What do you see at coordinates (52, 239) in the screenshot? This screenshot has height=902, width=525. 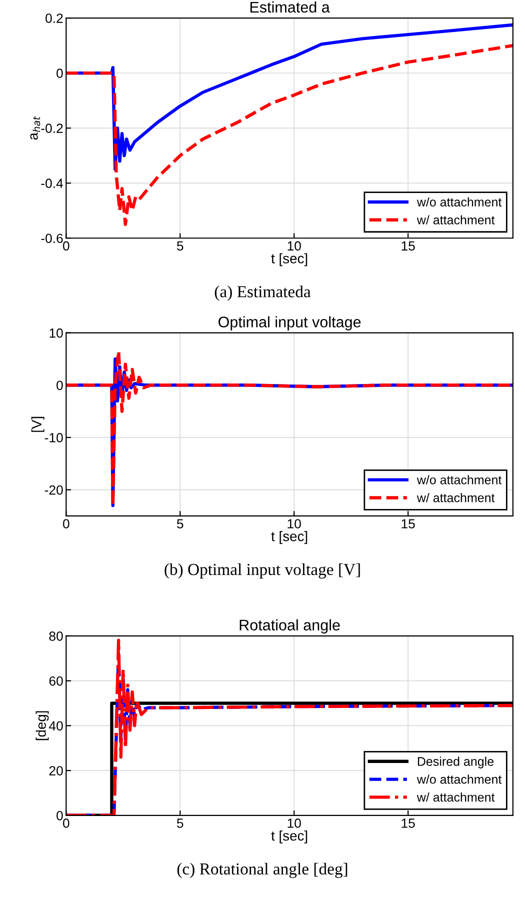 I see `y-tick-label: -0.6` at bounding box center [52, 239].